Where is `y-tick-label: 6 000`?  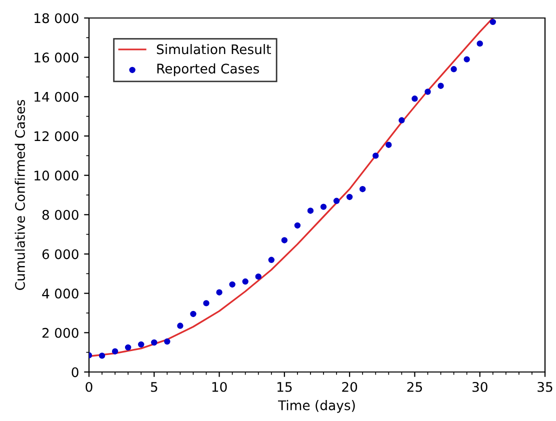
y-tick-label: 6 000 is located at coordinates (60, 254).